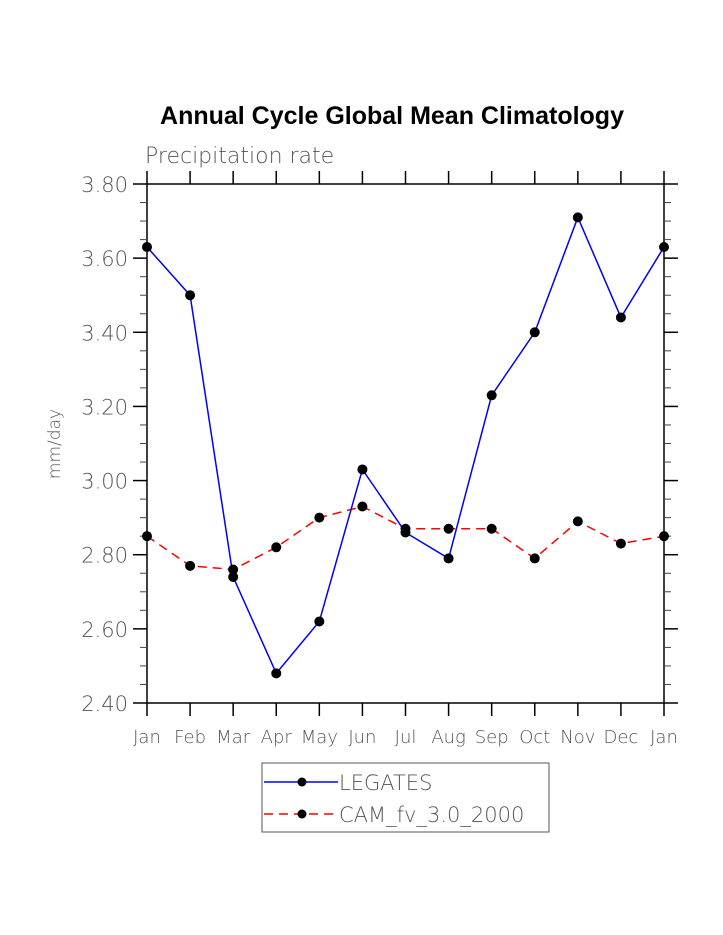 This screenshot has width=723, height=935. What do you see at coordinates (577, 737) in the screenshot?
I see `x-tick-label: Nov` at bounding box center [577, 737].